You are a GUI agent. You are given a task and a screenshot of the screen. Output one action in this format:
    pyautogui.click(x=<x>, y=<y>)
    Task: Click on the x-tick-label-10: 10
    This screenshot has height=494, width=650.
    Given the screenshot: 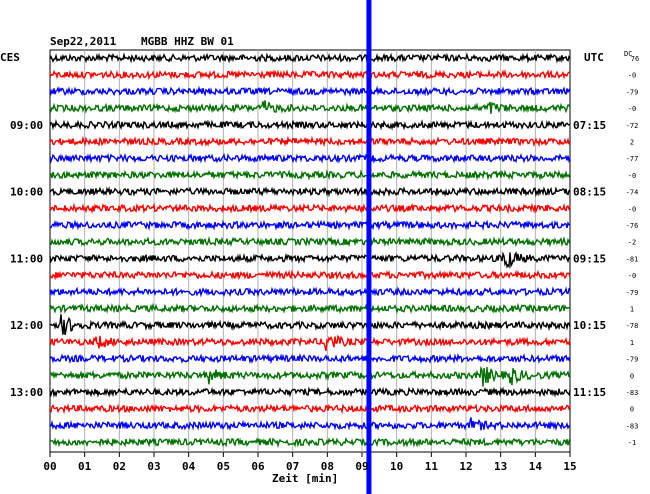 What is the action you would take?
    pyautogui.click(x=396, y=466)
    